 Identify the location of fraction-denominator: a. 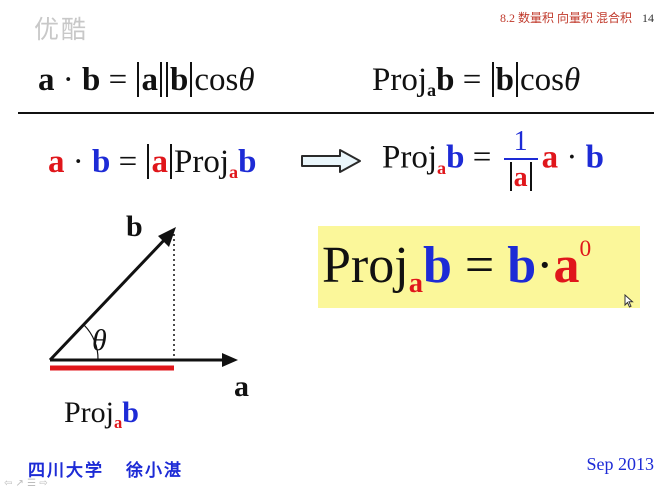
(521, 177).